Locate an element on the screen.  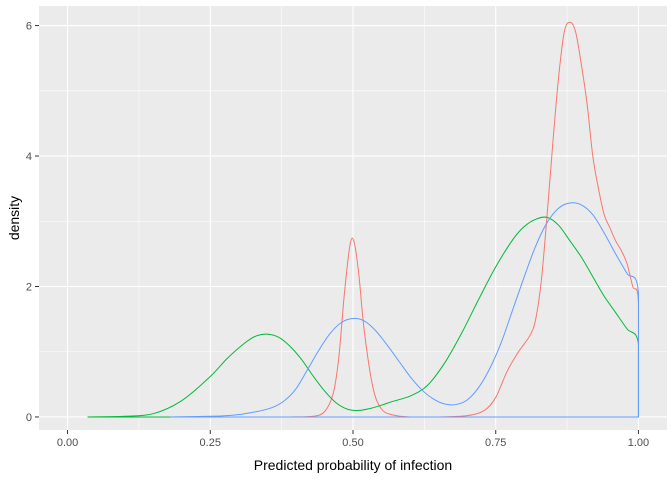
x-tick-label: 0.50 is located at coordinates (352, 443).